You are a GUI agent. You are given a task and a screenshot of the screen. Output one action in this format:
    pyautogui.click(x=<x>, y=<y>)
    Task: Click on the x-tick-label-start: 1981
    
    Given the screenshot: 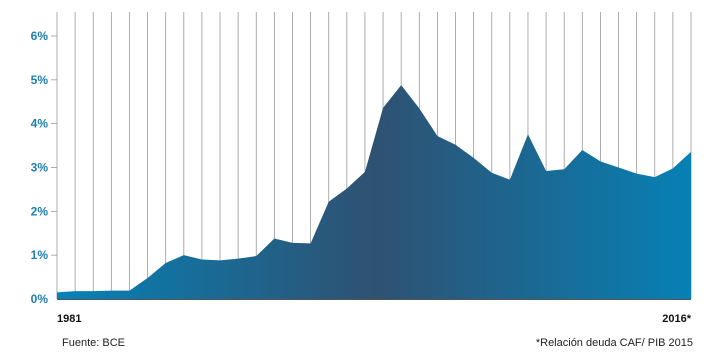 What is the action you would take?
    pyautogui.click(x=69, y=319)
    